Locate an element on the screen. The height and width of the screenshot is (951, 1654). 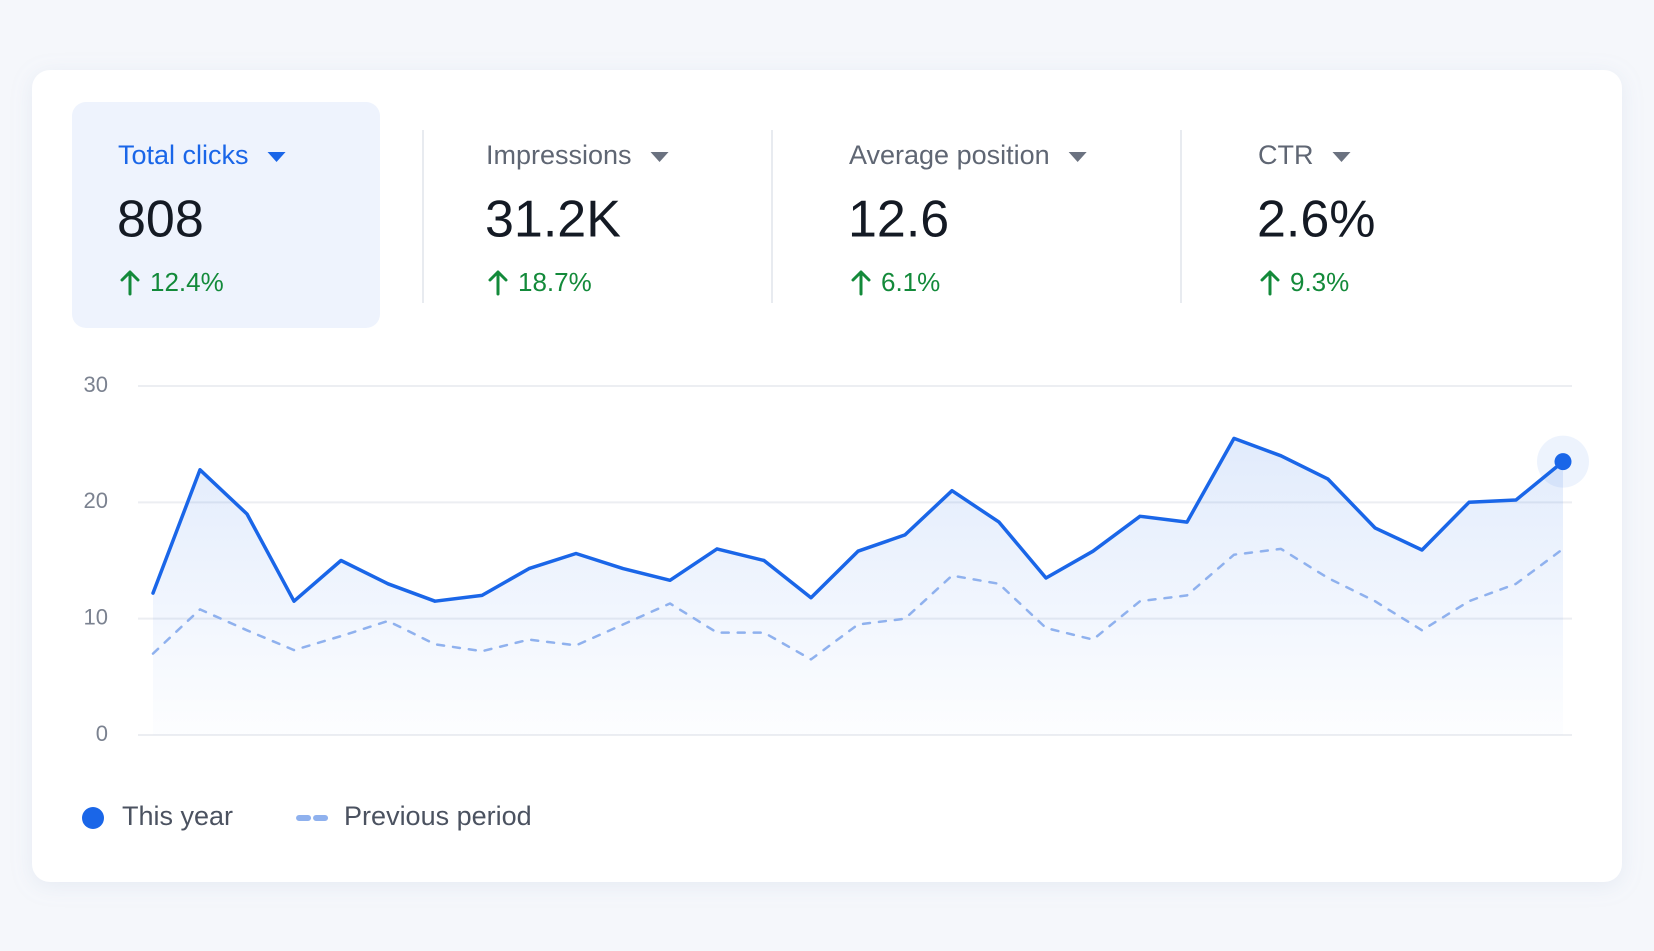
metric-value: 2.6% is located at coordinates (1316, 220).